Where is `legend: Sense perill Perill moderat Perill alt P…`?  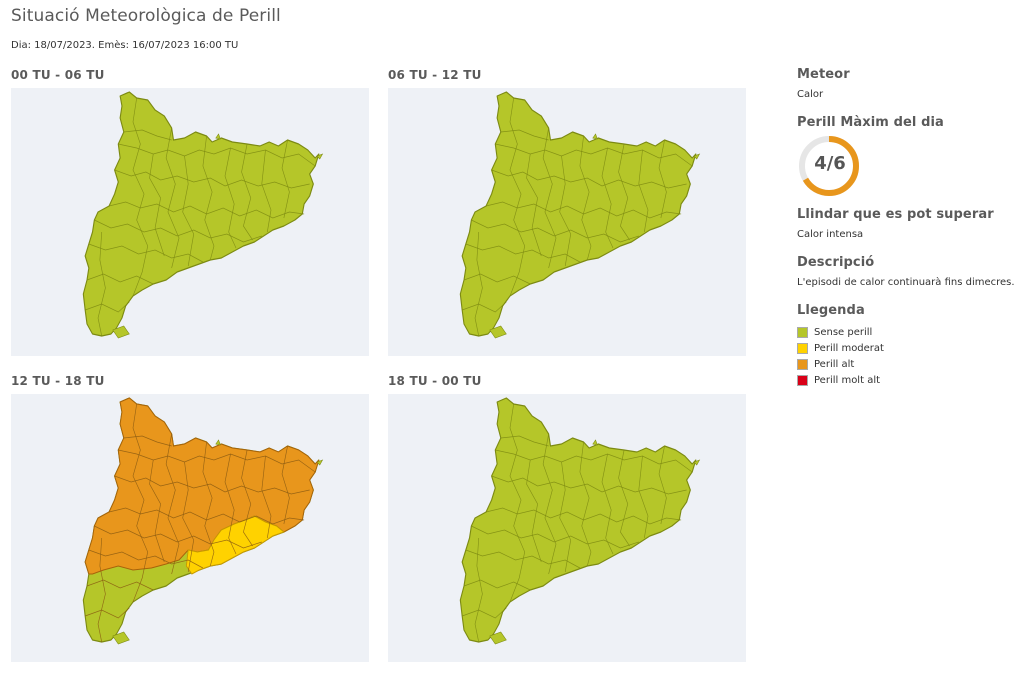 legend: Sense perill Perill moderat Perill alt P… is located at coordinates (915, 356).